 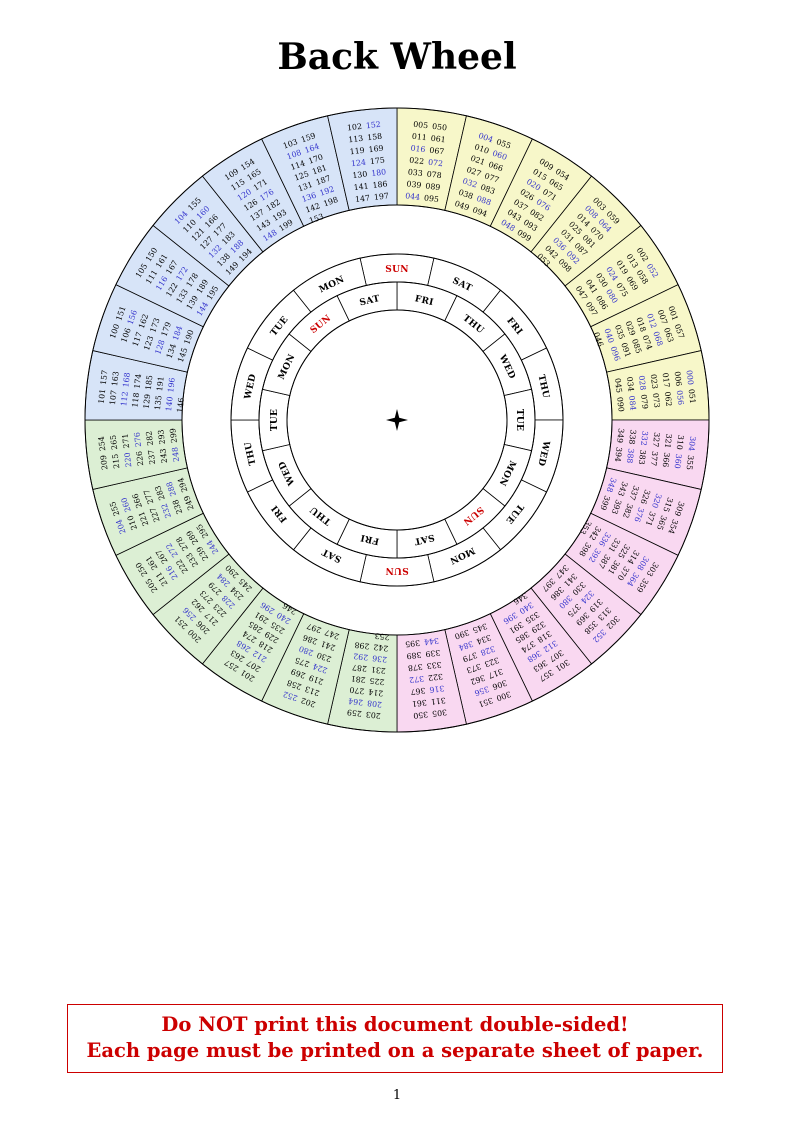 I want to click on year-label: 395, so click(x=413, y=643).